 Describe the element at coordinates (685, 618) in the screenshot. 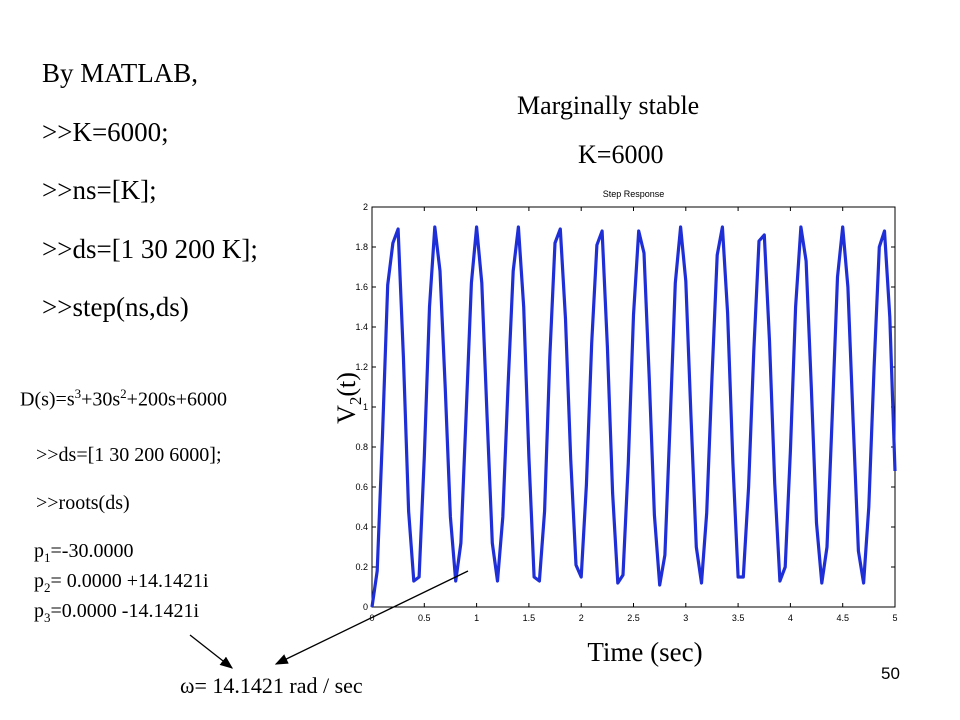

I see `x-tick-label: 3` at that location.